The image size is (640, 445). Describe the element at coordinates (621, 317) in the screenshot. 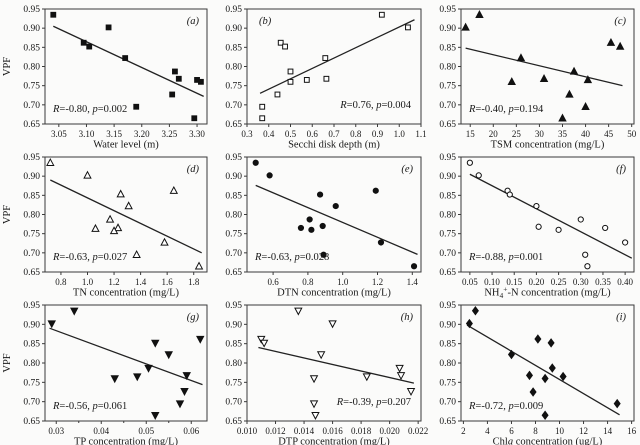

I see `panel-label: (i)` at that location.